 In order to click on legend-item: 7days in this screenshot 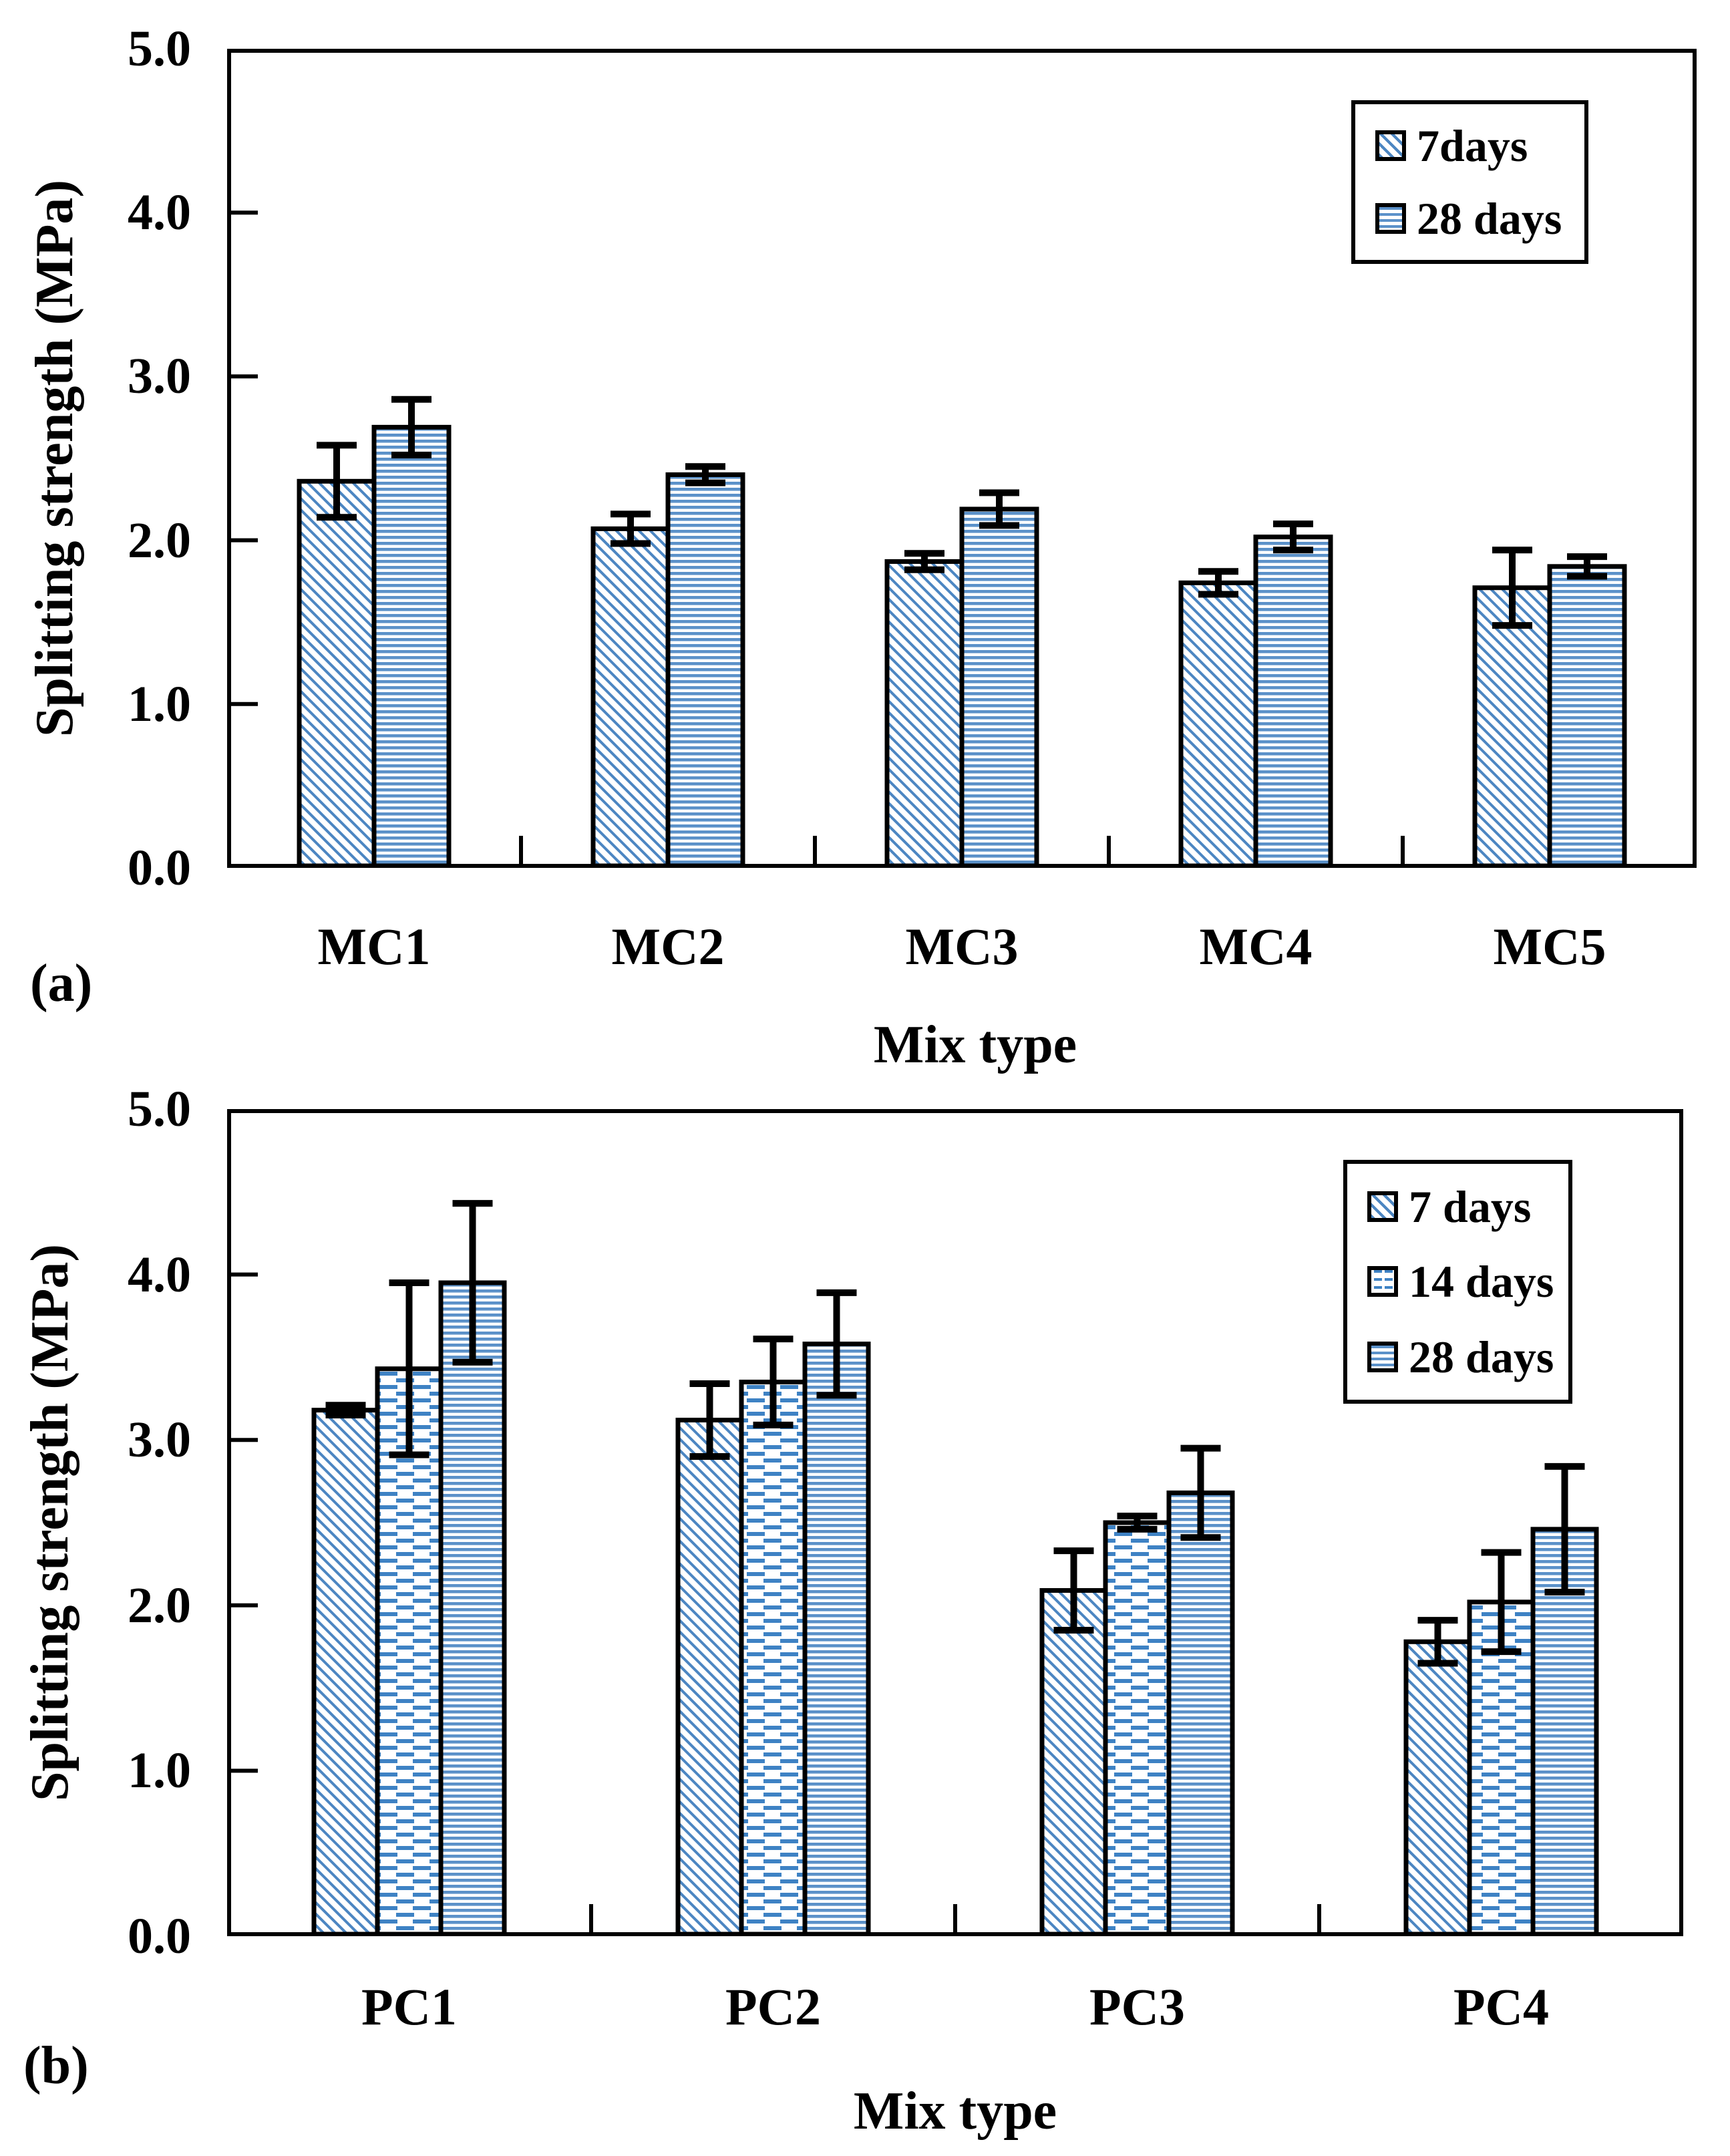, I will do `click(1480, 145)`.